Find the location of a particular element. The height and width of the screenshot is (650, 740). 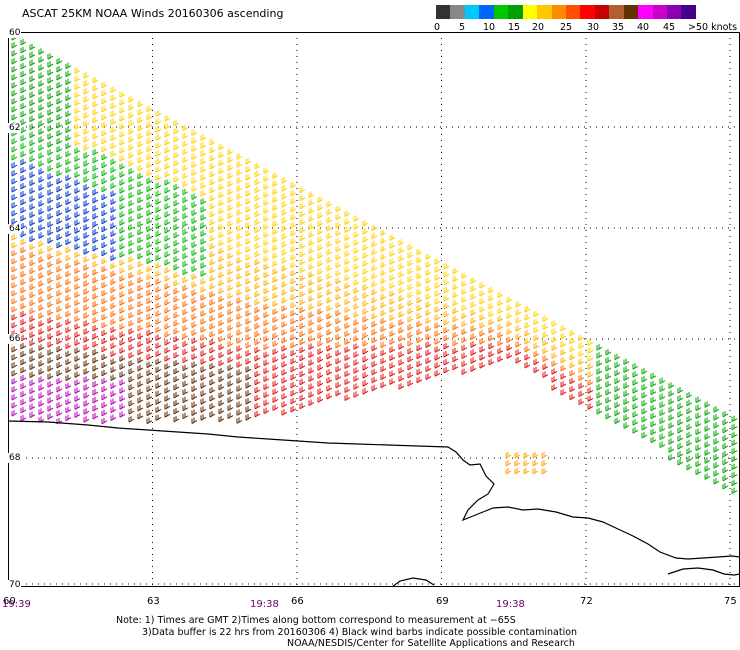

lon-label-60: 60 is located at coordinates (9, 601).